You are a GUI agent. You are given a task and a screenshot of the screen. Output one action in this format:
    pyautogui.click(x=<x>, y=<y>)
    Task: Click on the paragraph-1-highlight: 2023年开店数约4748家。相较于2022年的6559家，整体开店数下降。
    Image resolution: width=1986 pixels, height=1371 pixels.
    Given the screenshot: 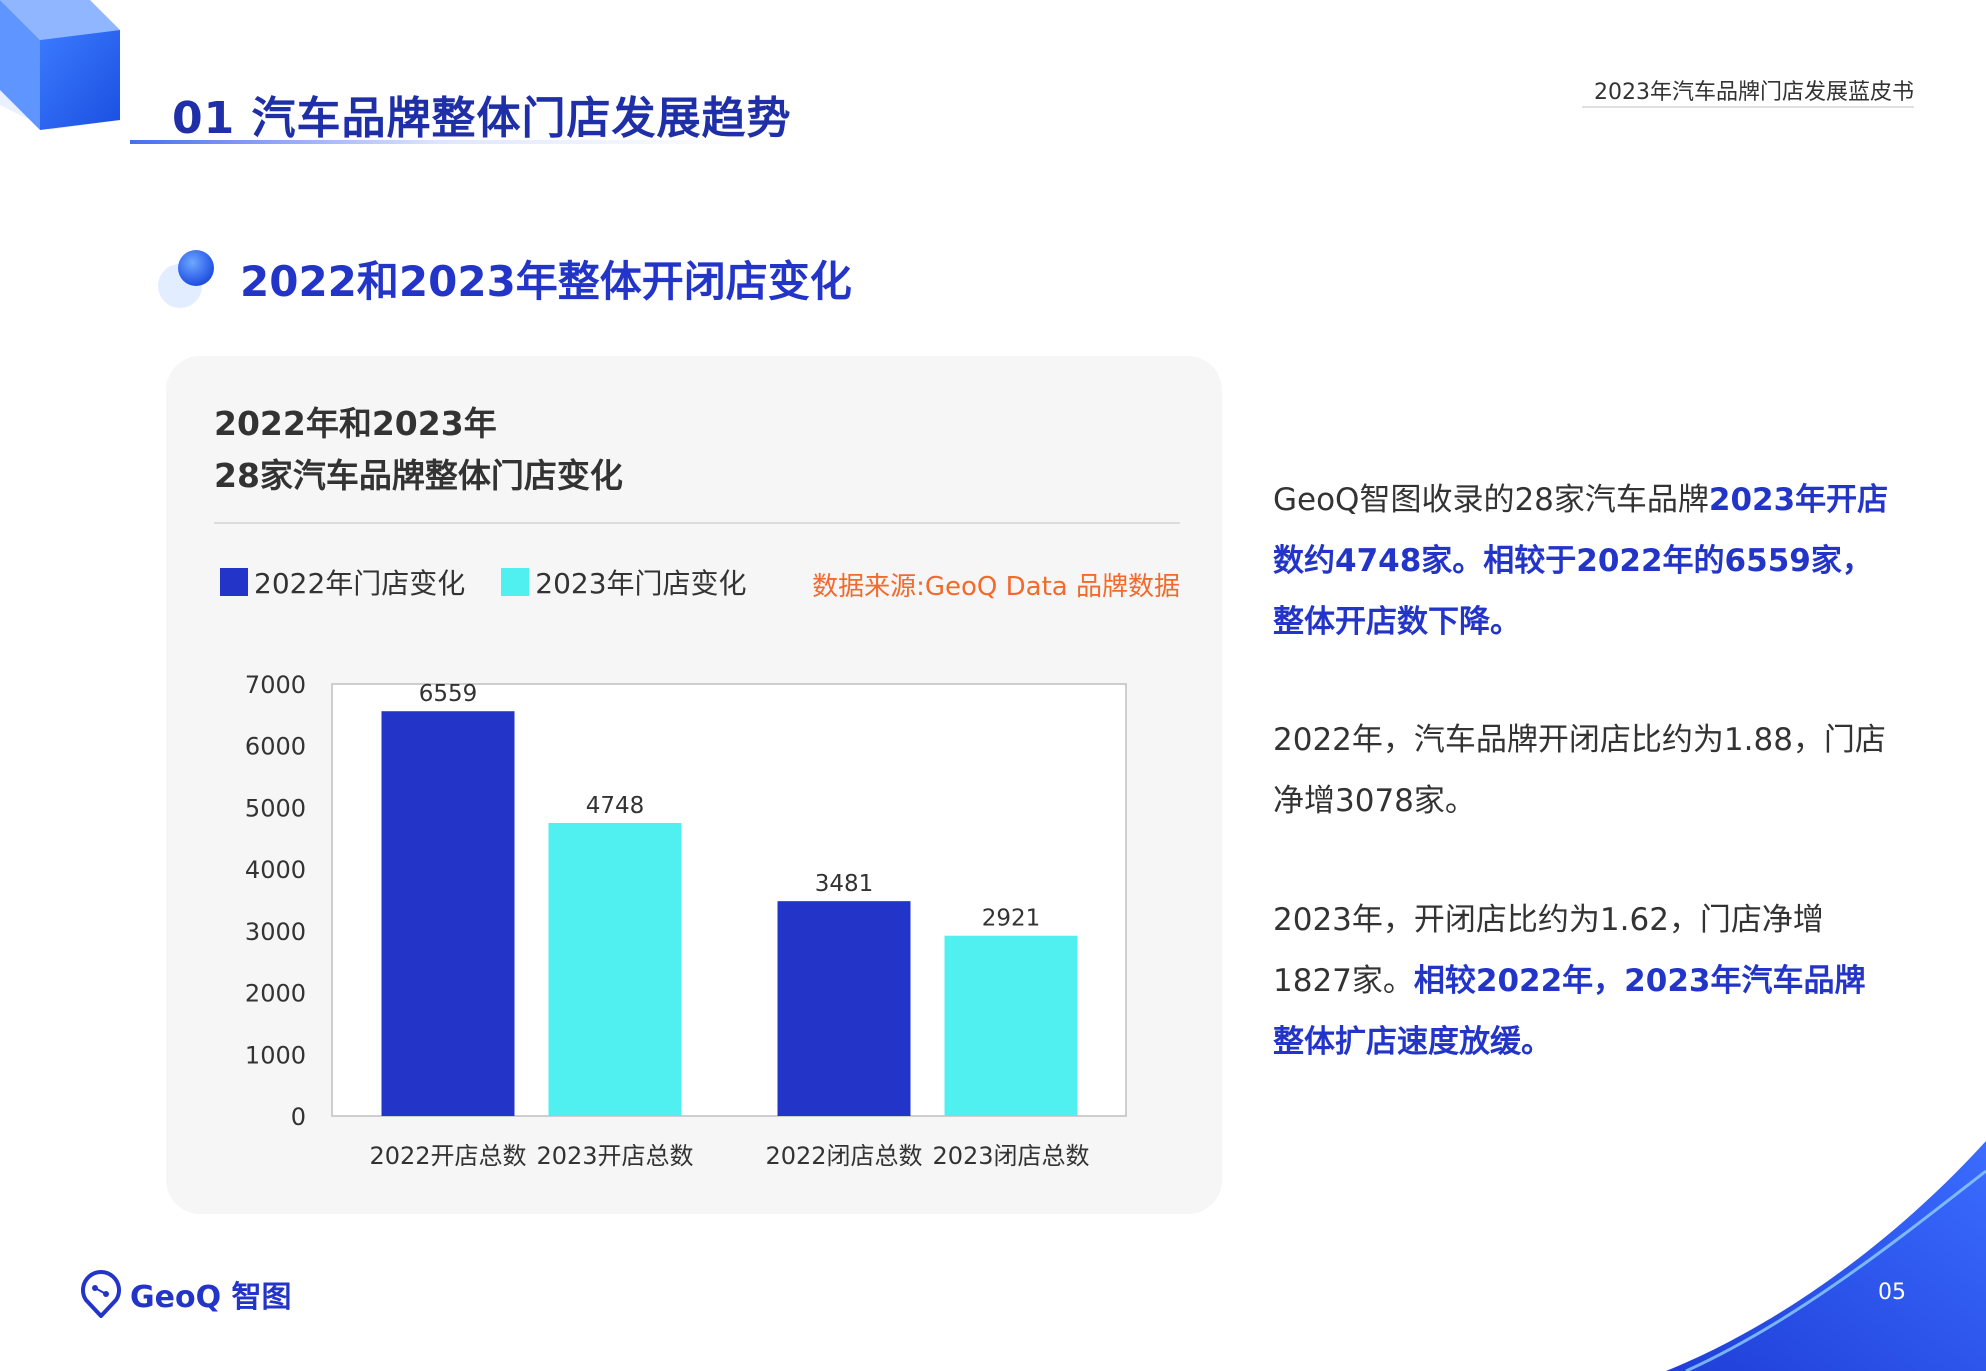 What is the action you would take?
    pyautogui.click(x=1581, y=561)
    